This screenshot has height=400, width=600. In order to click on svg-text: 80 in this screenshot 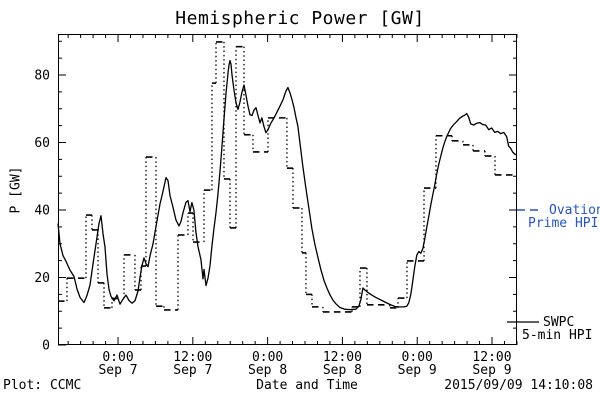, I will do `click(42, 76)`.